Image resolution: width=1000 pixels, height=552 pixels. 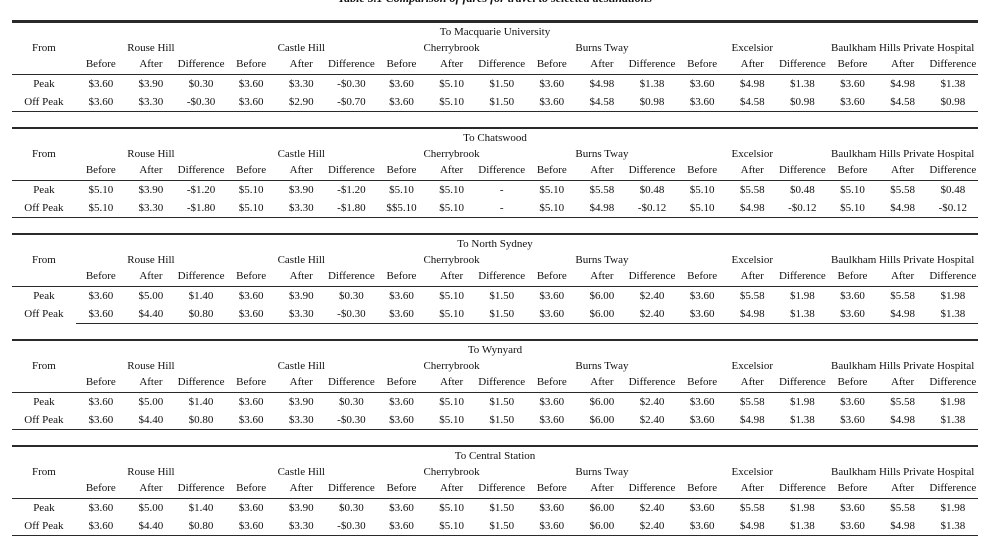 I want to click on subheader-baulkham-hills-private-hospital-after: After, so click(x=902, y=278).